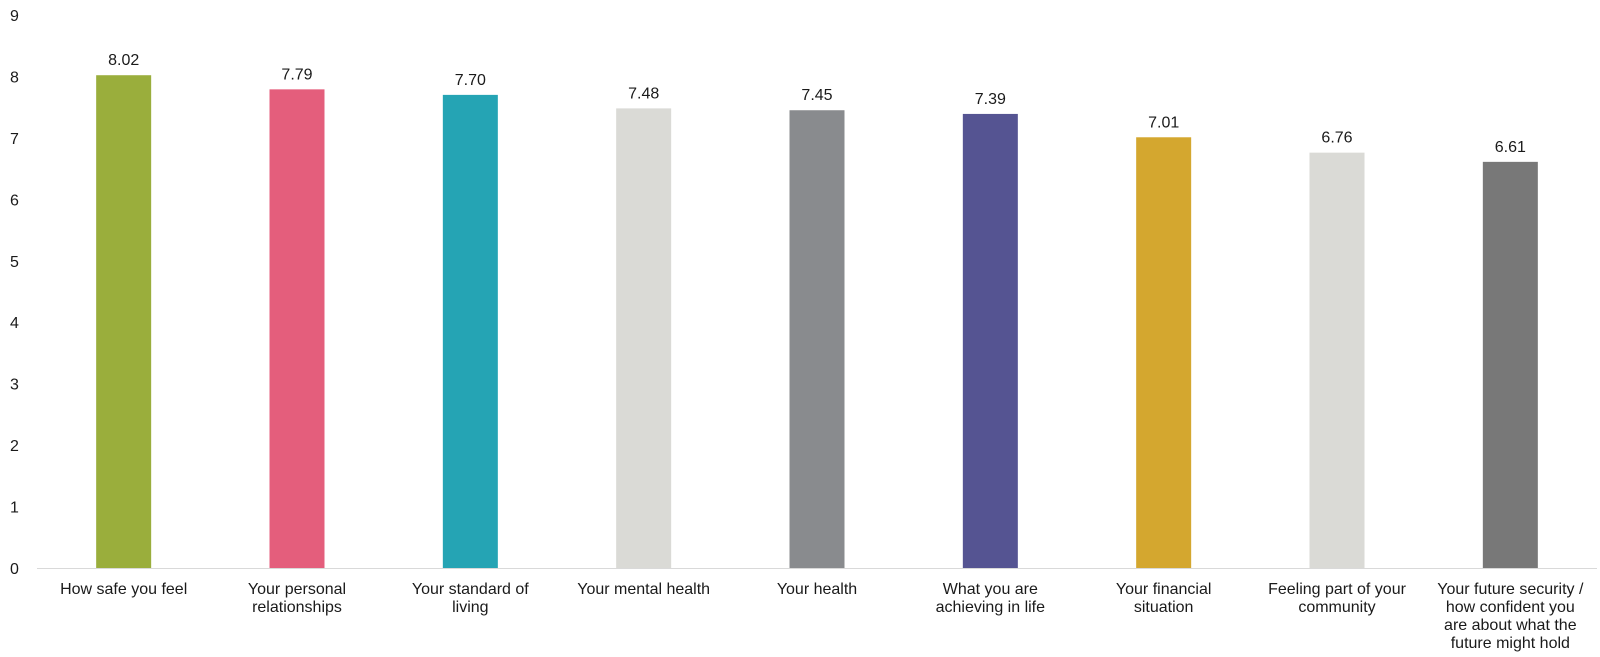 This screenshot has width=1600, height=657. Describe the element at coordinates (296, 74) in the screenshot. I see `data-label: 7.79` at that location.